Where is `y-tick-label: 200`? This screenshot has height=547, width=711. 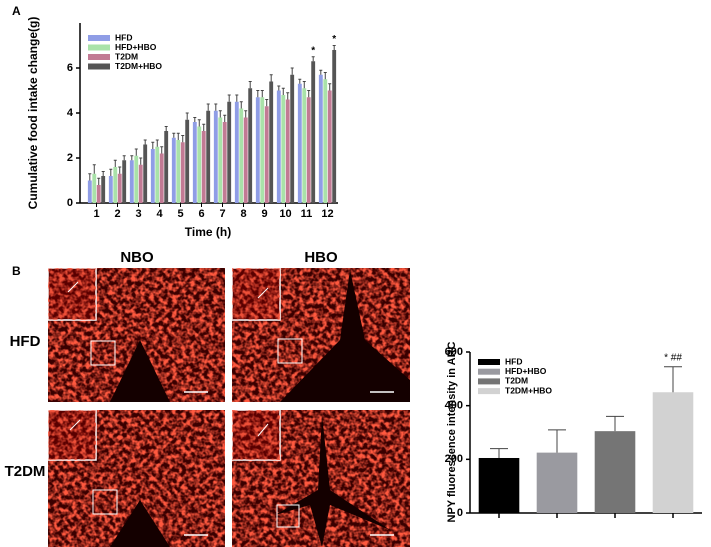
y-tick-label: 200 is located at coordinates (454, 459).